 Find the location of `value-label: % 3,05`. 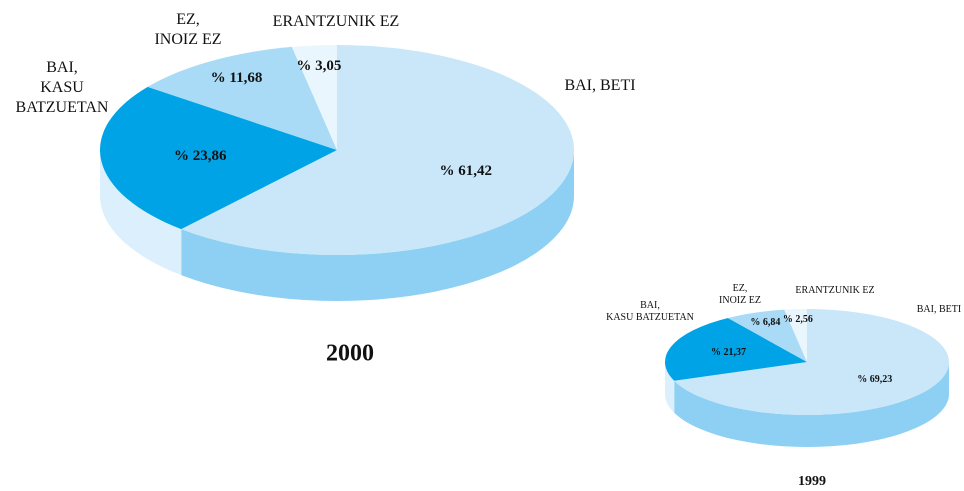

value-label: % 3,05 is located at coordinates (318, 66).